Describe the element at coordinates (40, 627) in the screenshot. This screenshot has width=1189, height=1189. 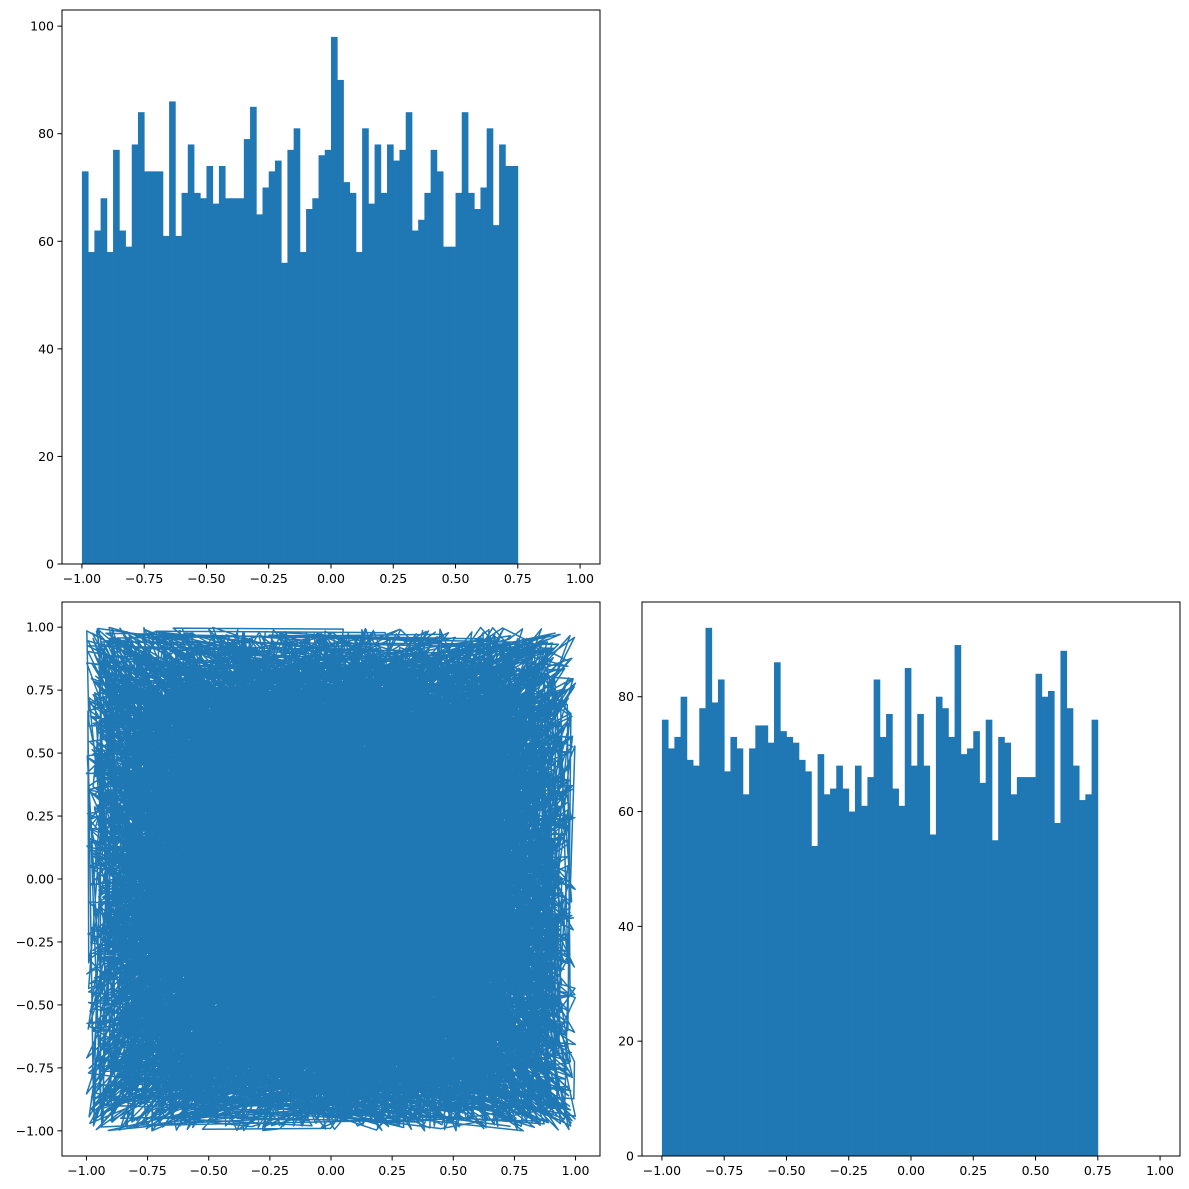
I see `y-tick-label: 1.00` at that location.